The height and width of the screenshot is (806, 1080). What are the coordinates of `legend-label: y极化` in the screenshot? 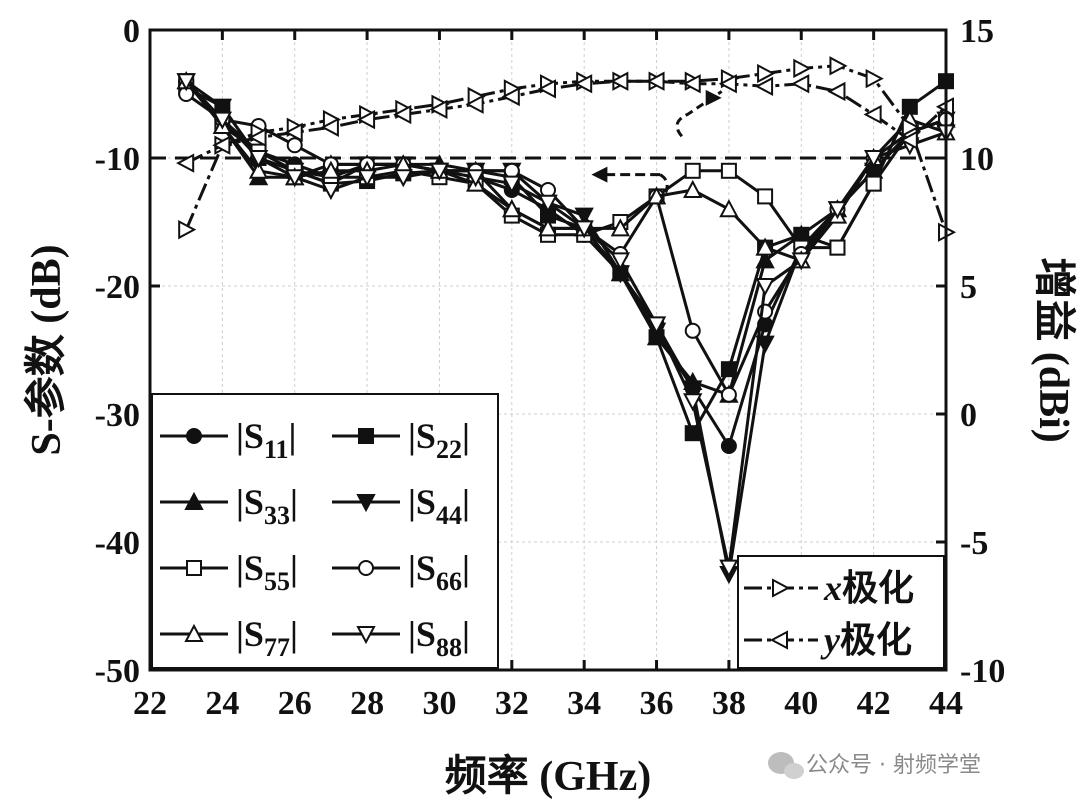 It's located at (866, 640).